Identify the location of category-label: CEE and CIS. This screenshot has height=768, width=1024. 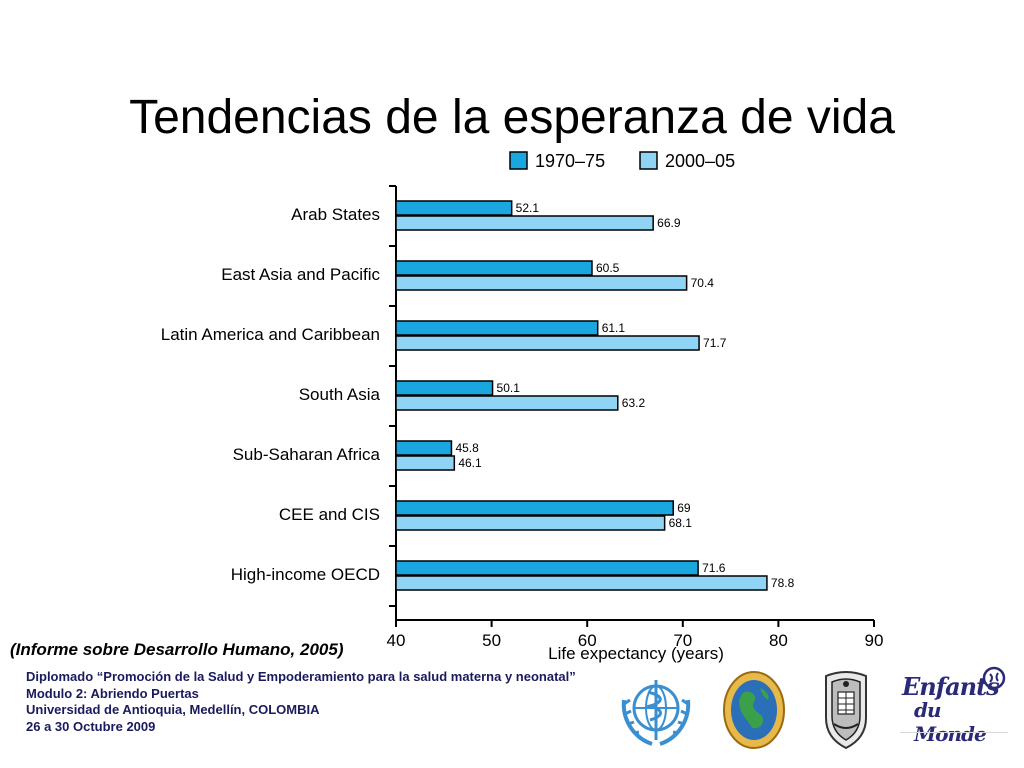
(329, 514).